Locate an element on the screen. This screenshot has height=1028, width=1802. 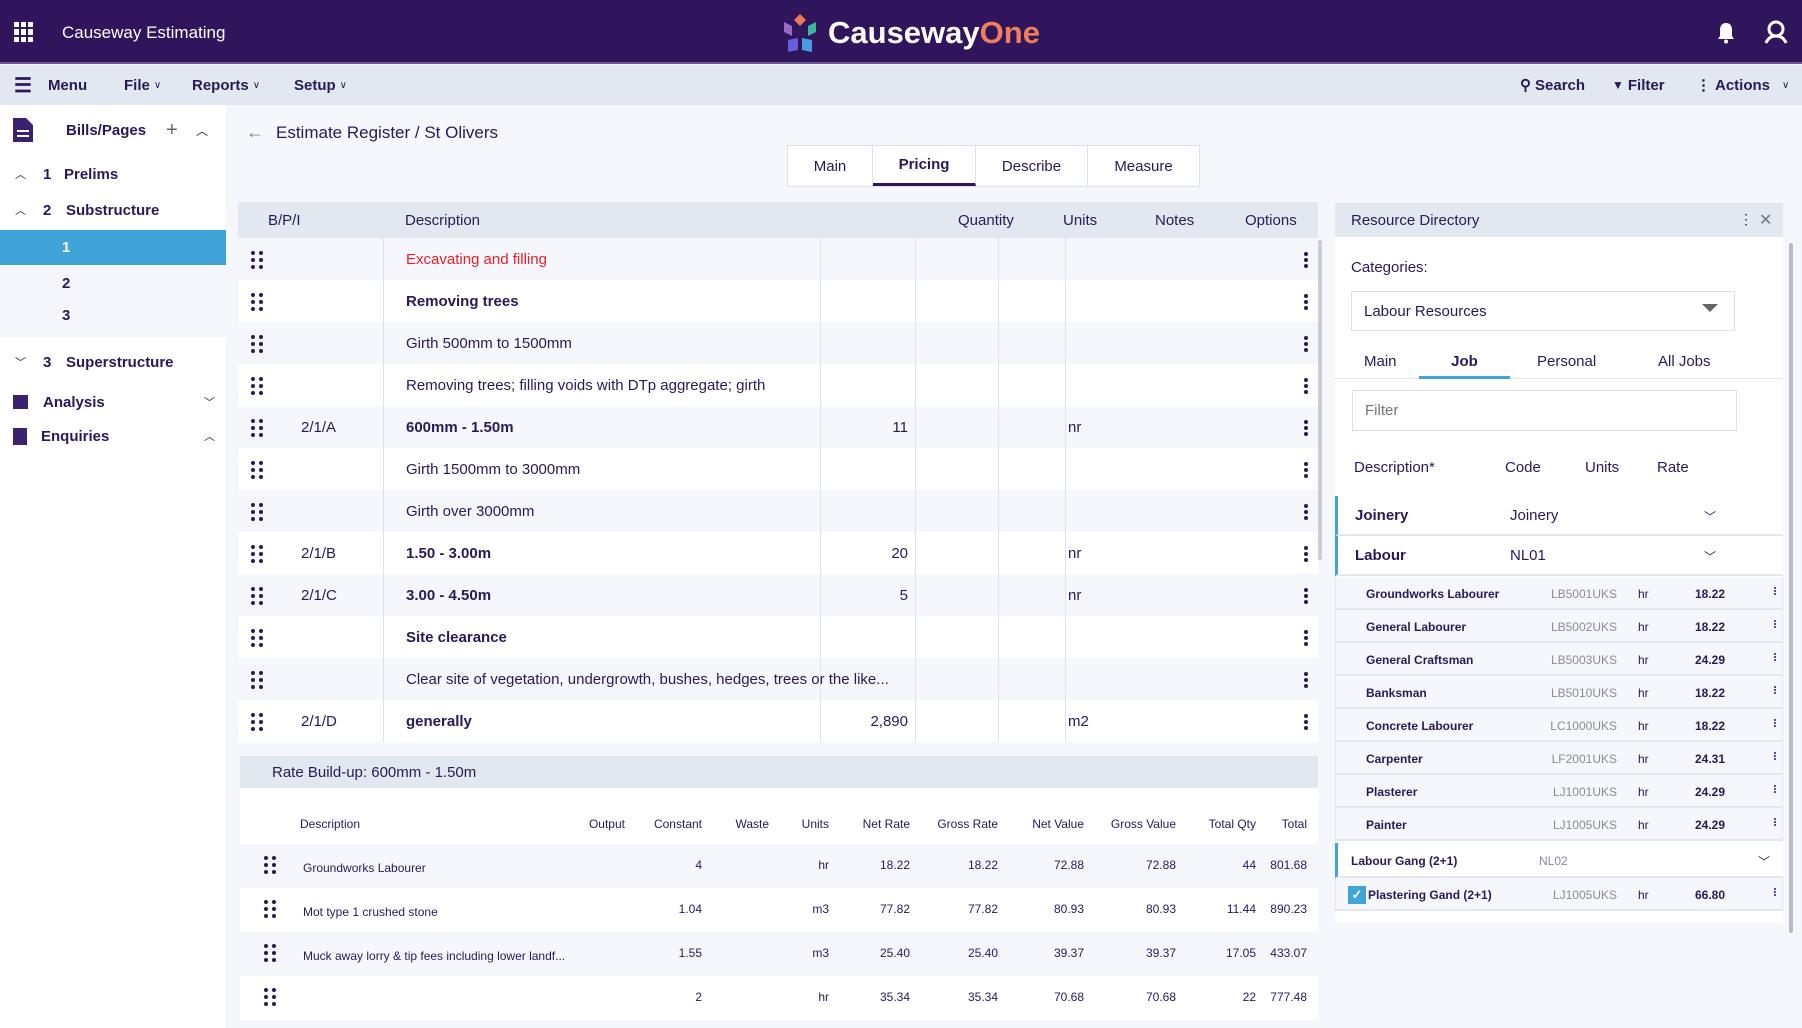
col-output: Output is located at coordinates (606, 824).